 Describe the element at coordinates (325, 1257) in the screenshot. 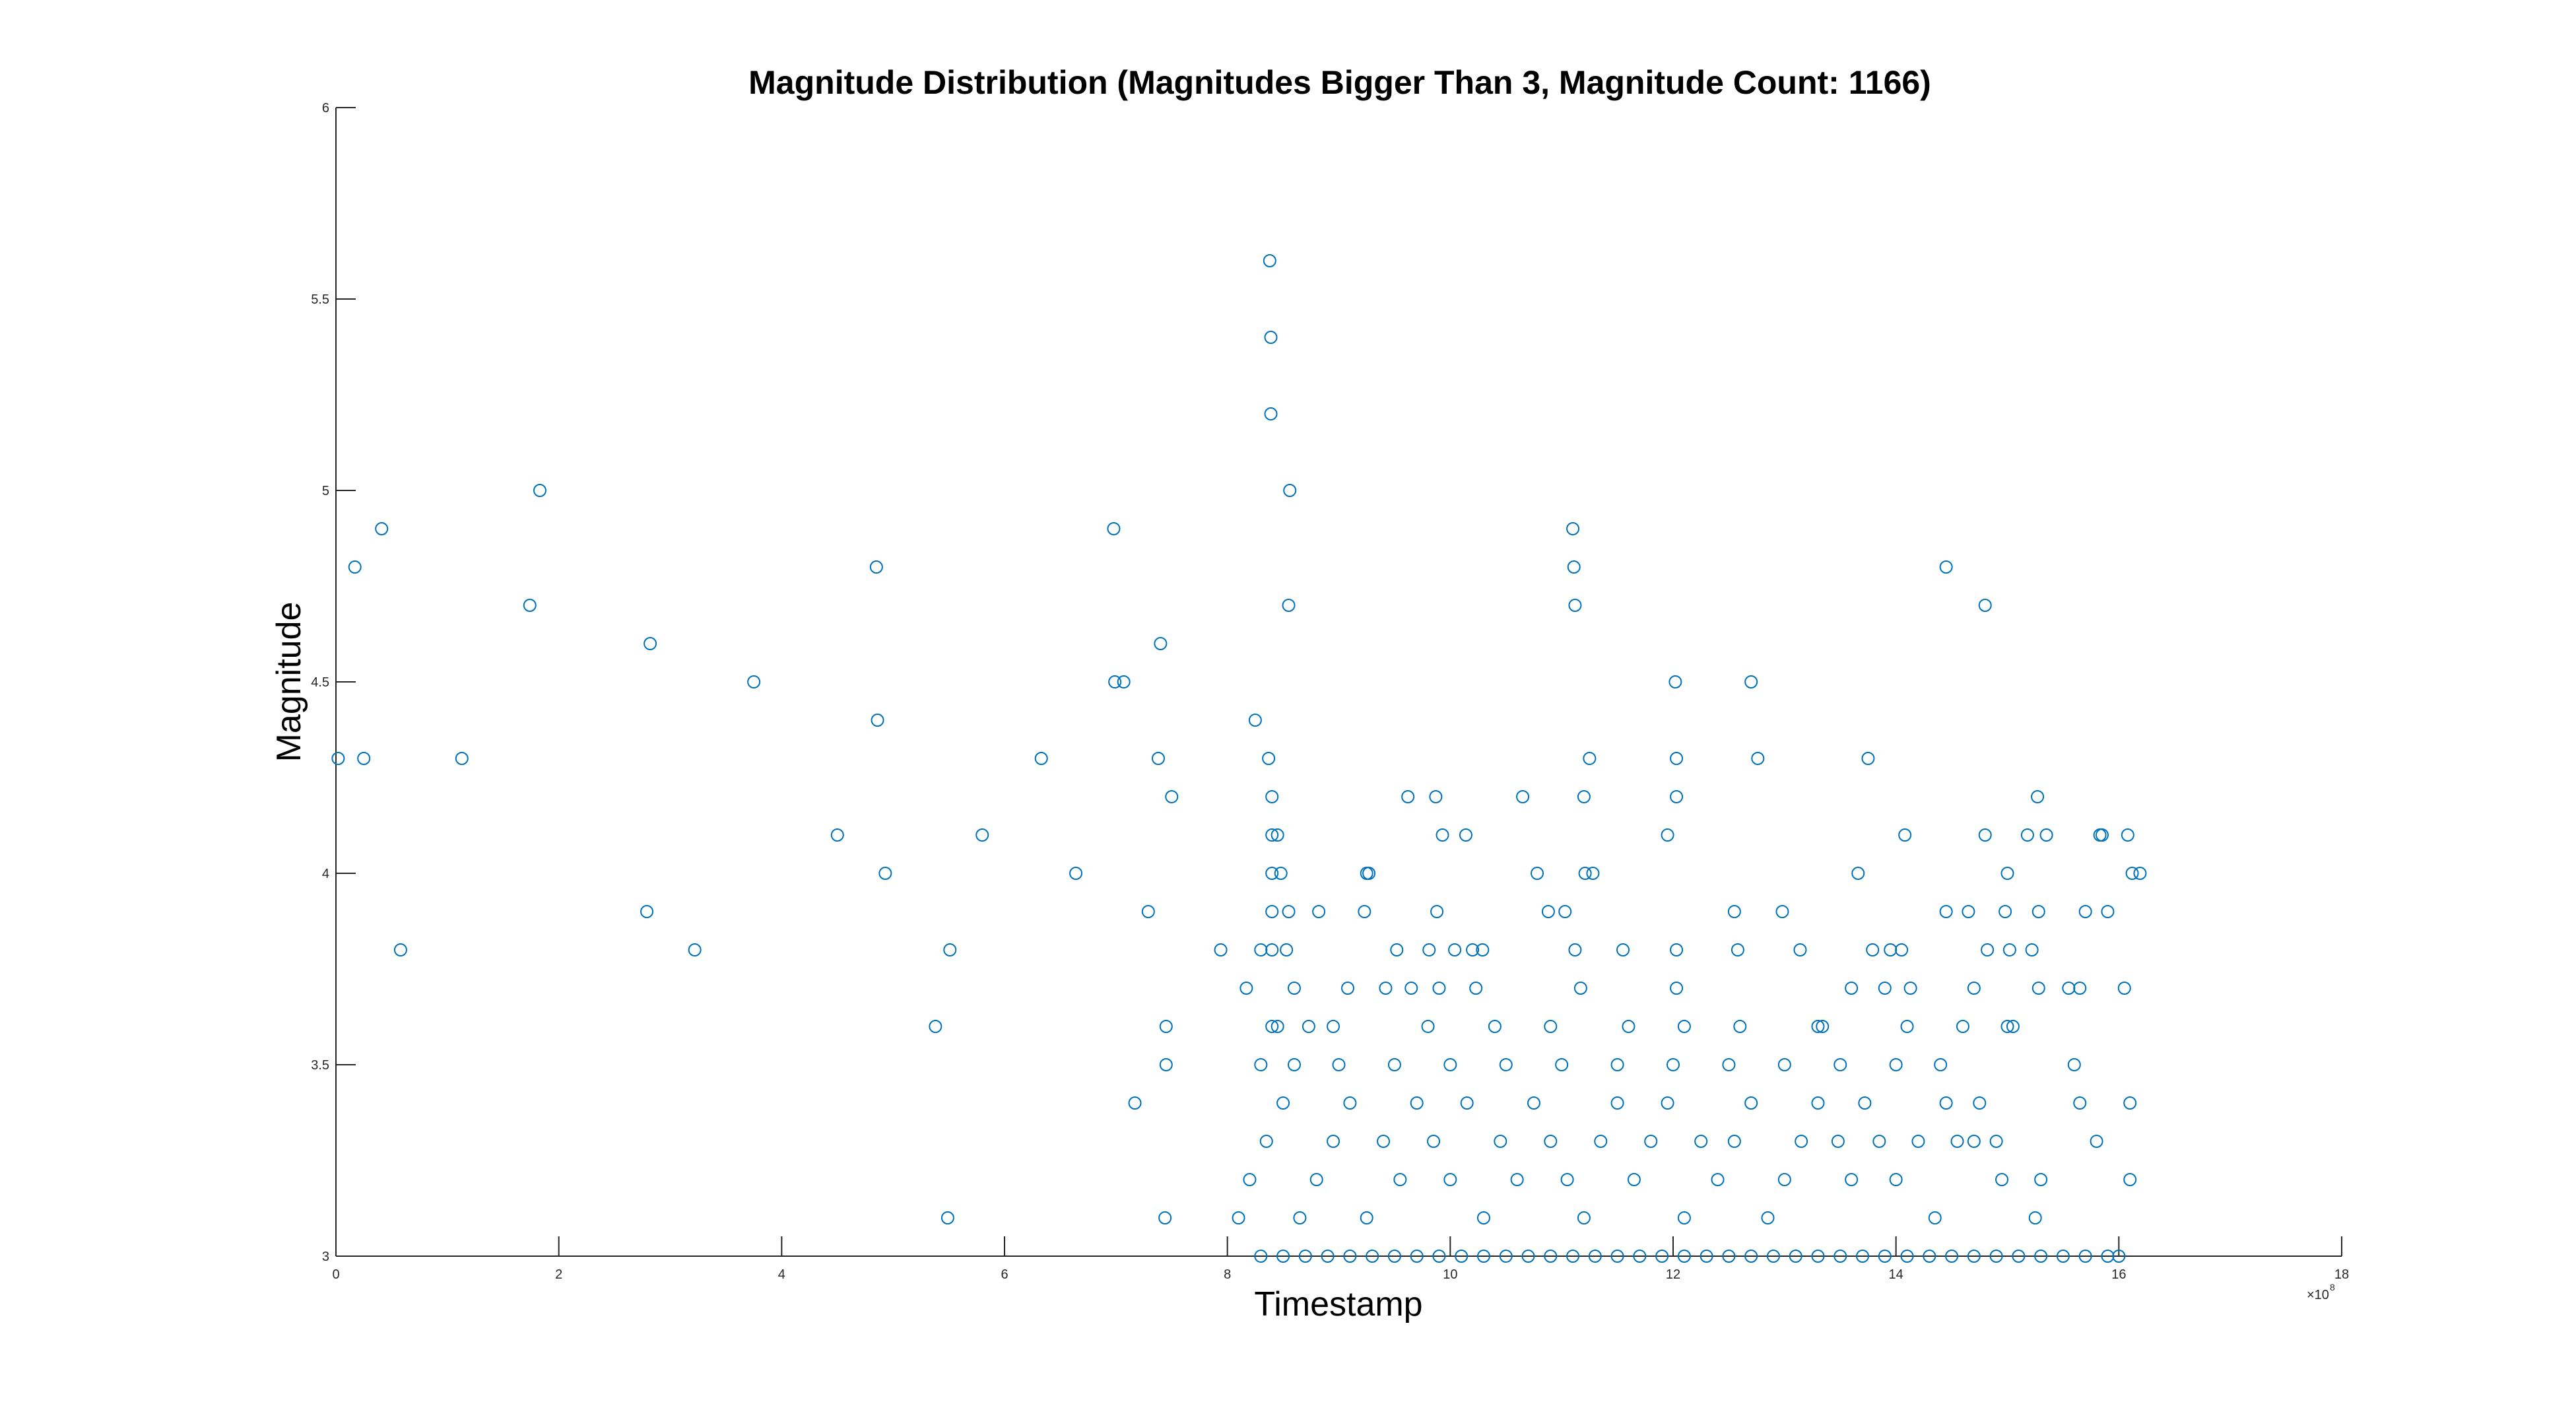

I see `y-tick-label: 3` at that location.